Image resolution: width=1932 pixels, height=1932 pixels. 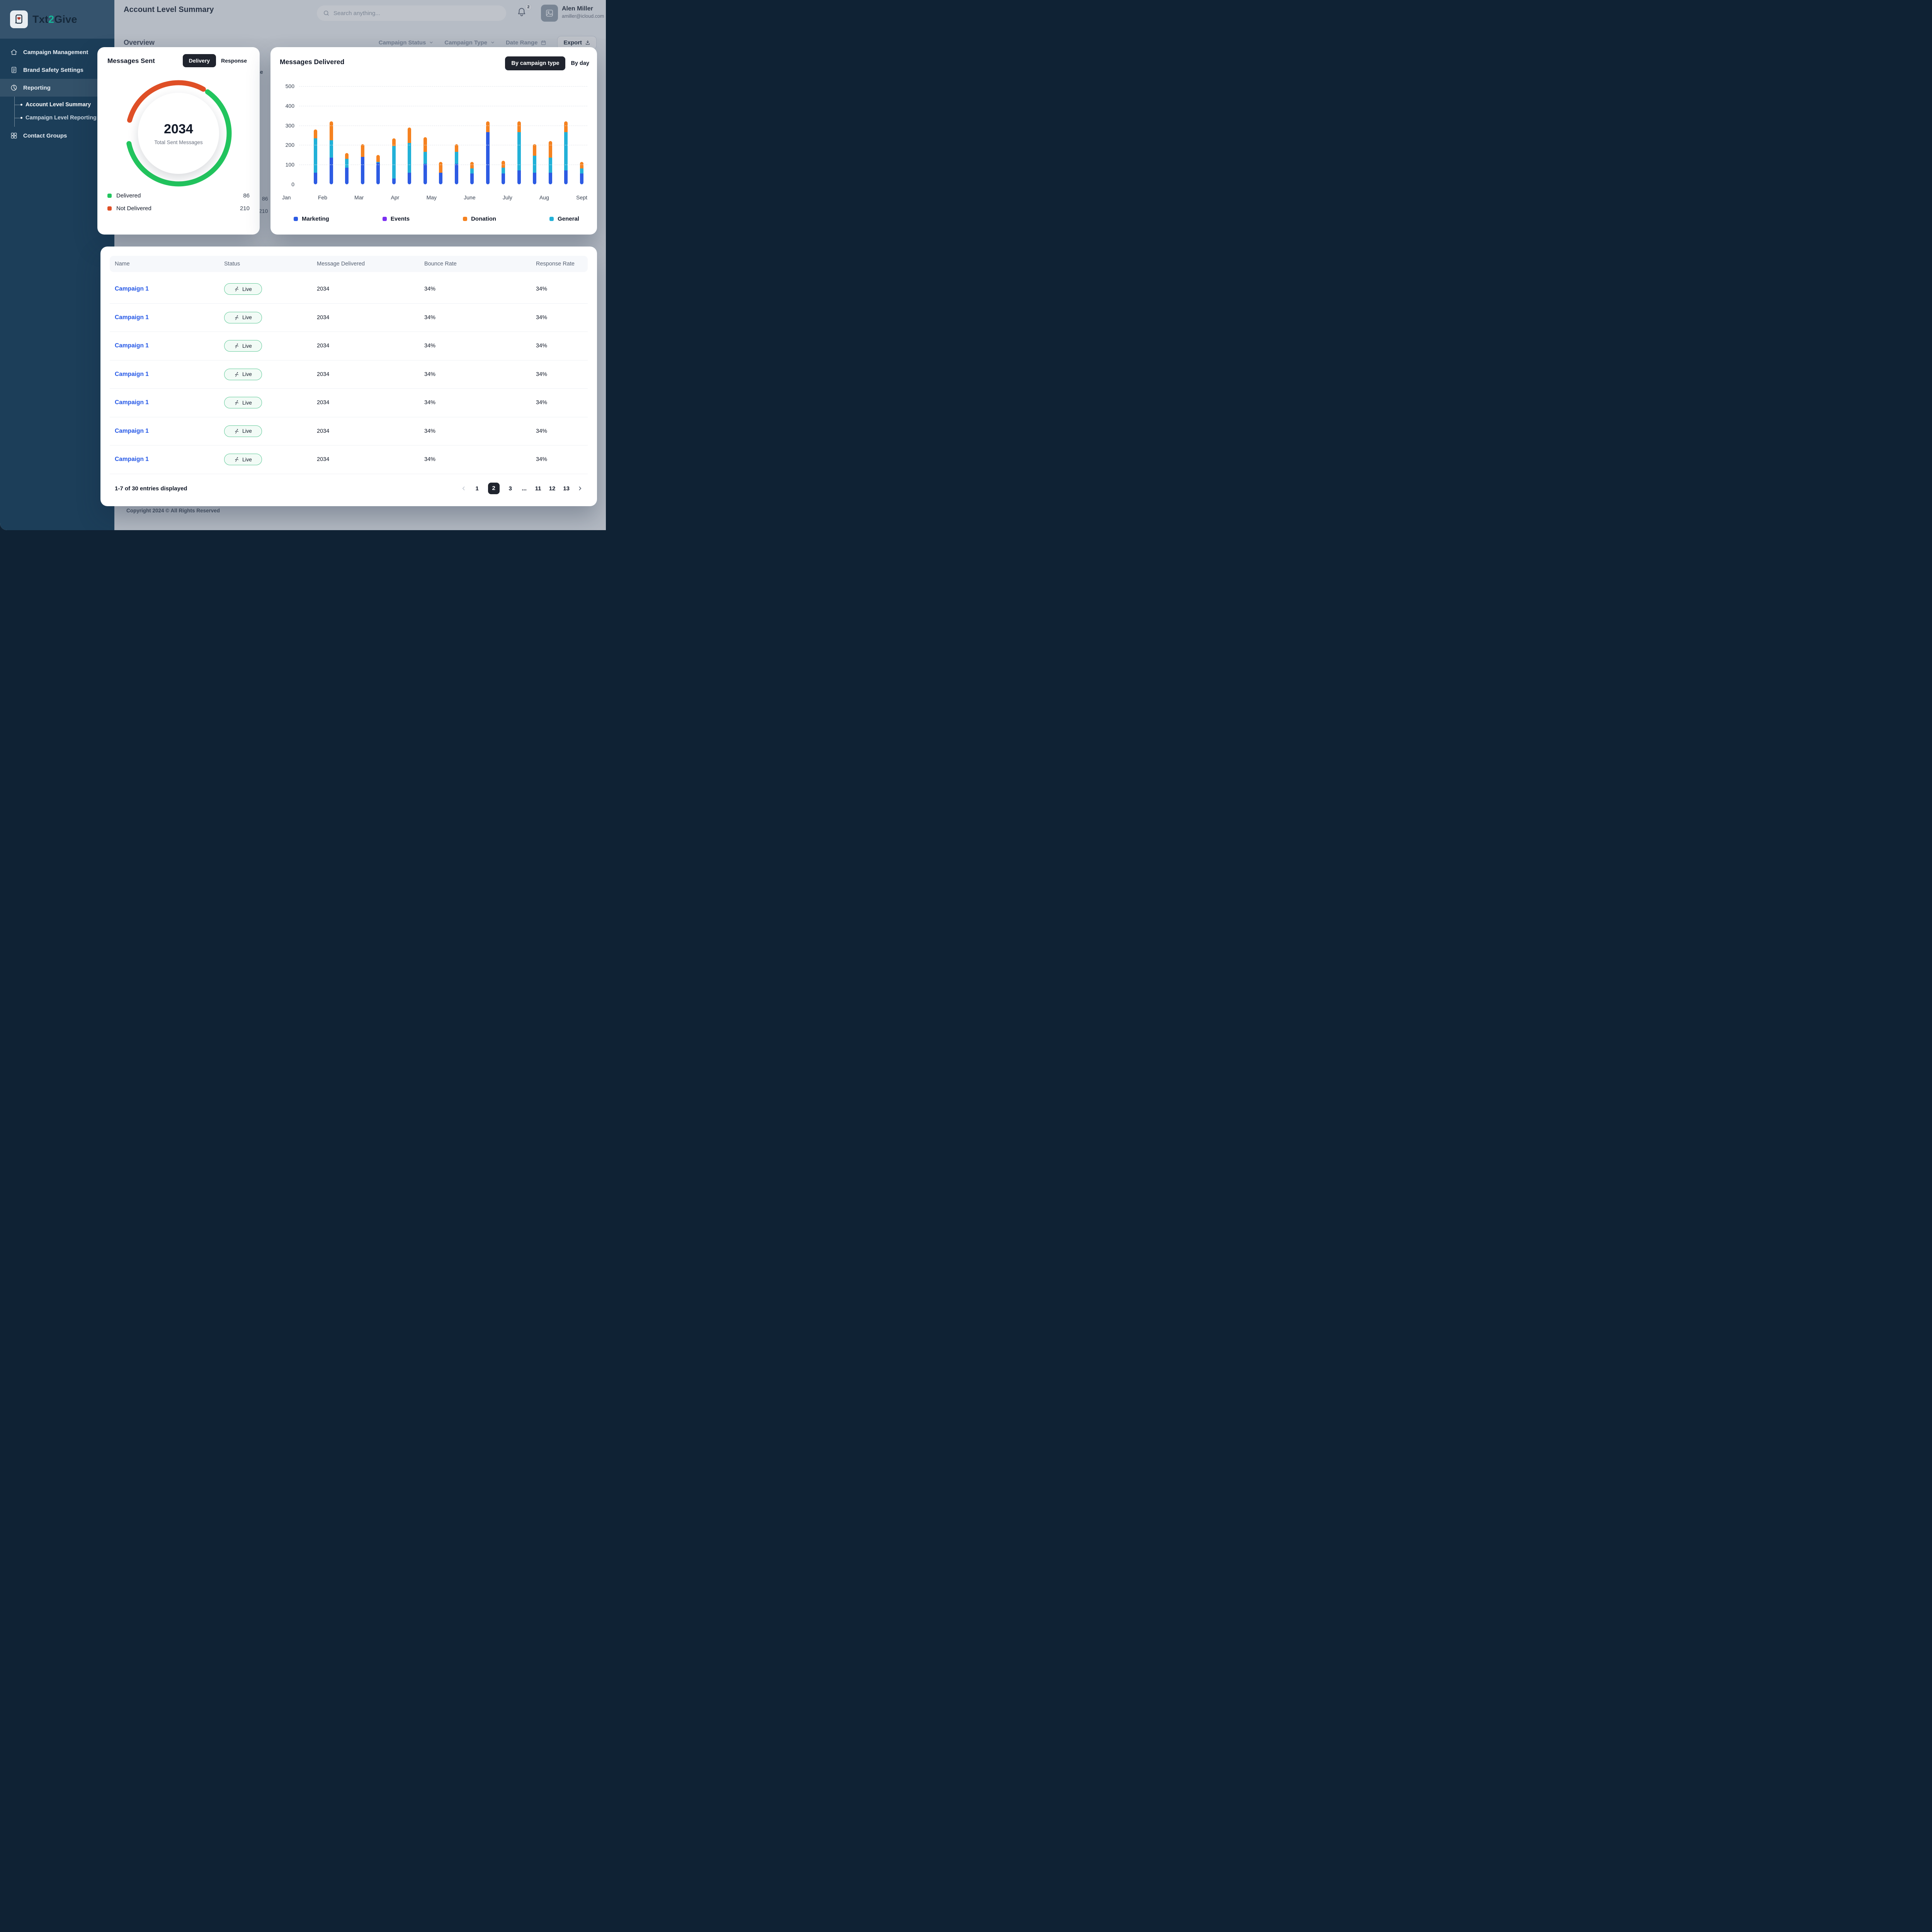 I want to click on page-button: 13, so click(x=567, y=489).